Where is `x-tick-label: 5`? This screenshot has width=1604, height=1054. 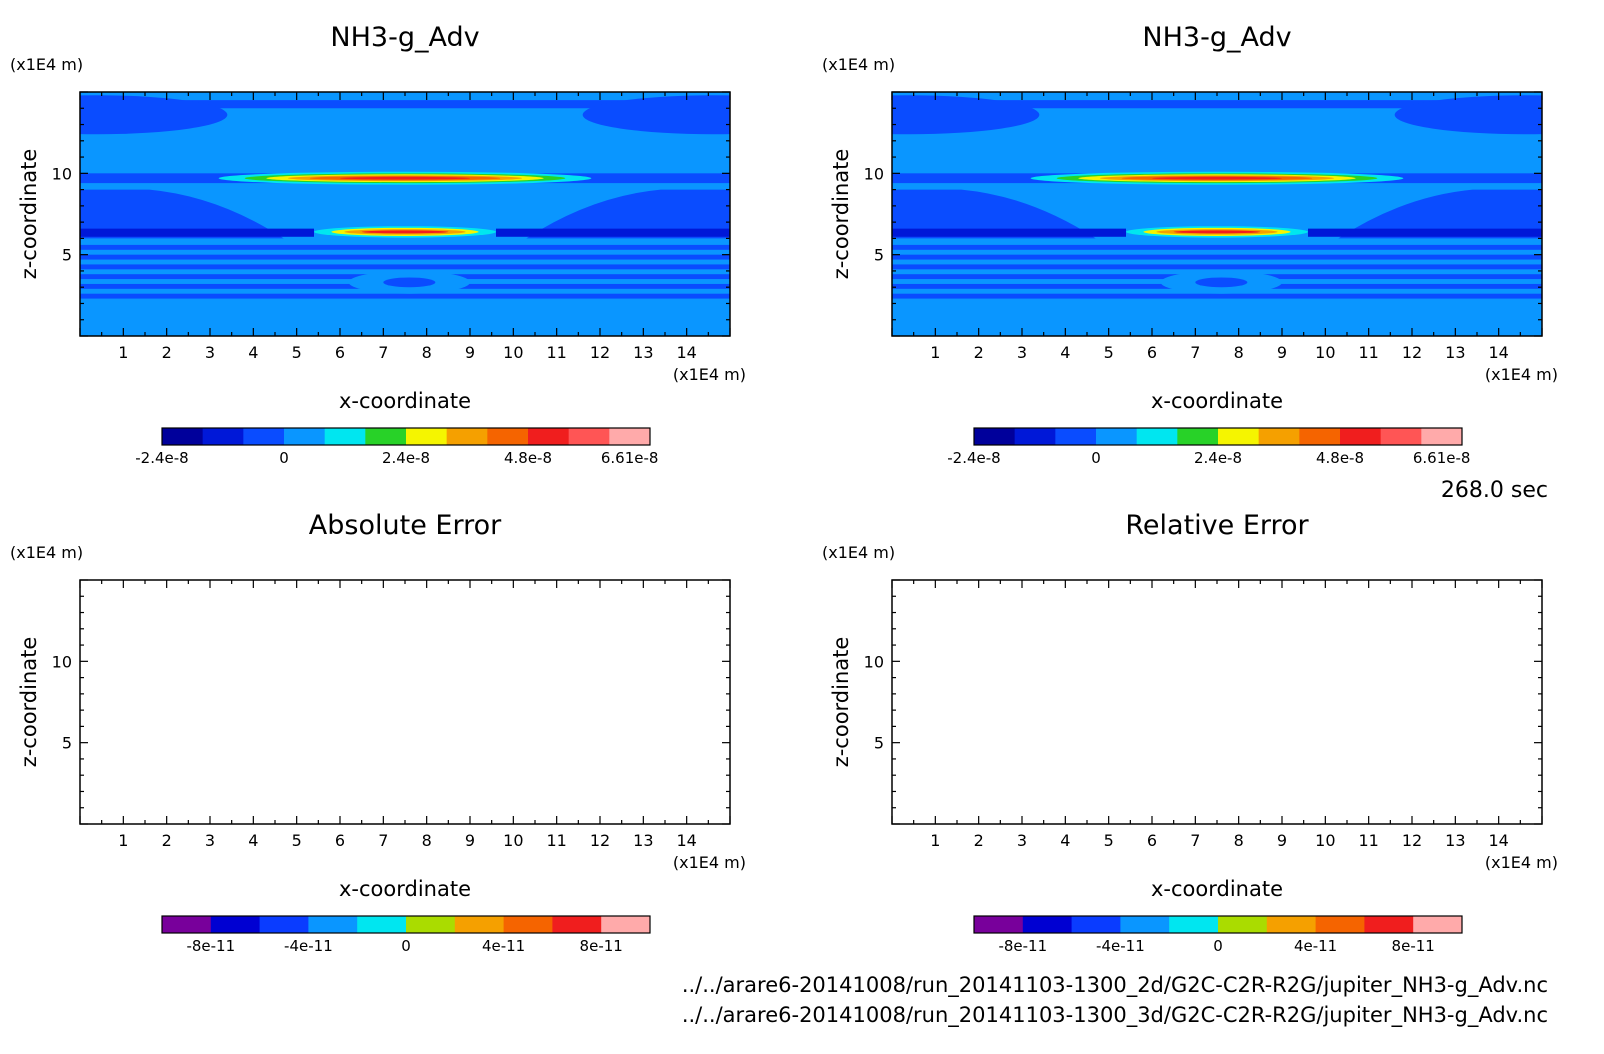
x-tick-label: 5 is located at coordinates (1109, 840).